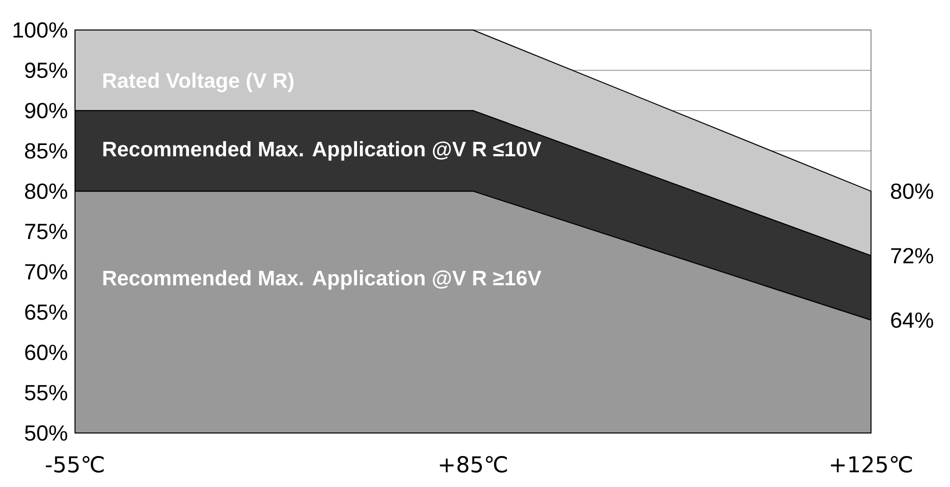 This screenshot has height=487, width=950. I want to click on y-tick-label: 55%, so click(46, 392).